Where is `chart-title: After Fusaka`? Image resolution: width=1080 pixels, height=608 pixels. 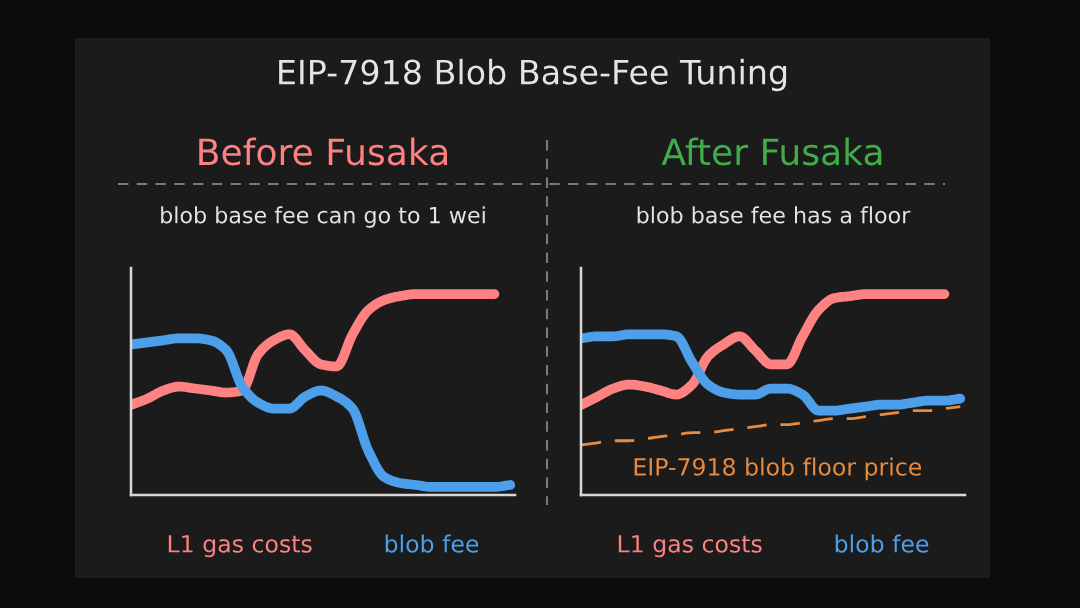 chart-title: After Fusaka is located at coordinates (771, 151).